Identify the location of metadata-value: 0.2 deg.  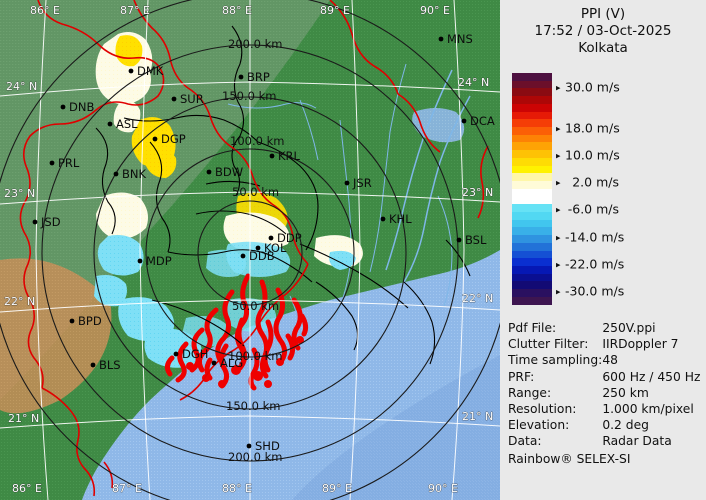
(625, 425).